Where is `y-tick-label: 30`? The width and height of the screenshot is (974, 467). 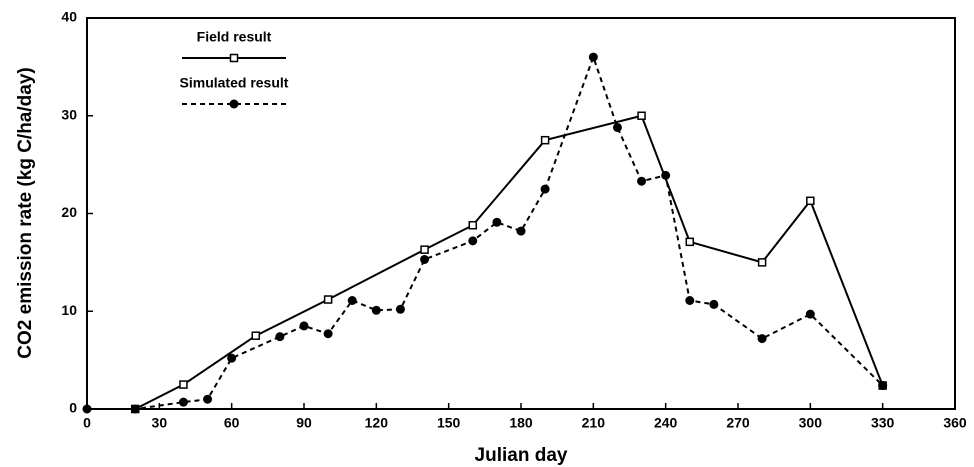 y-tick-label: 30 is located at coordinates (69, 114).